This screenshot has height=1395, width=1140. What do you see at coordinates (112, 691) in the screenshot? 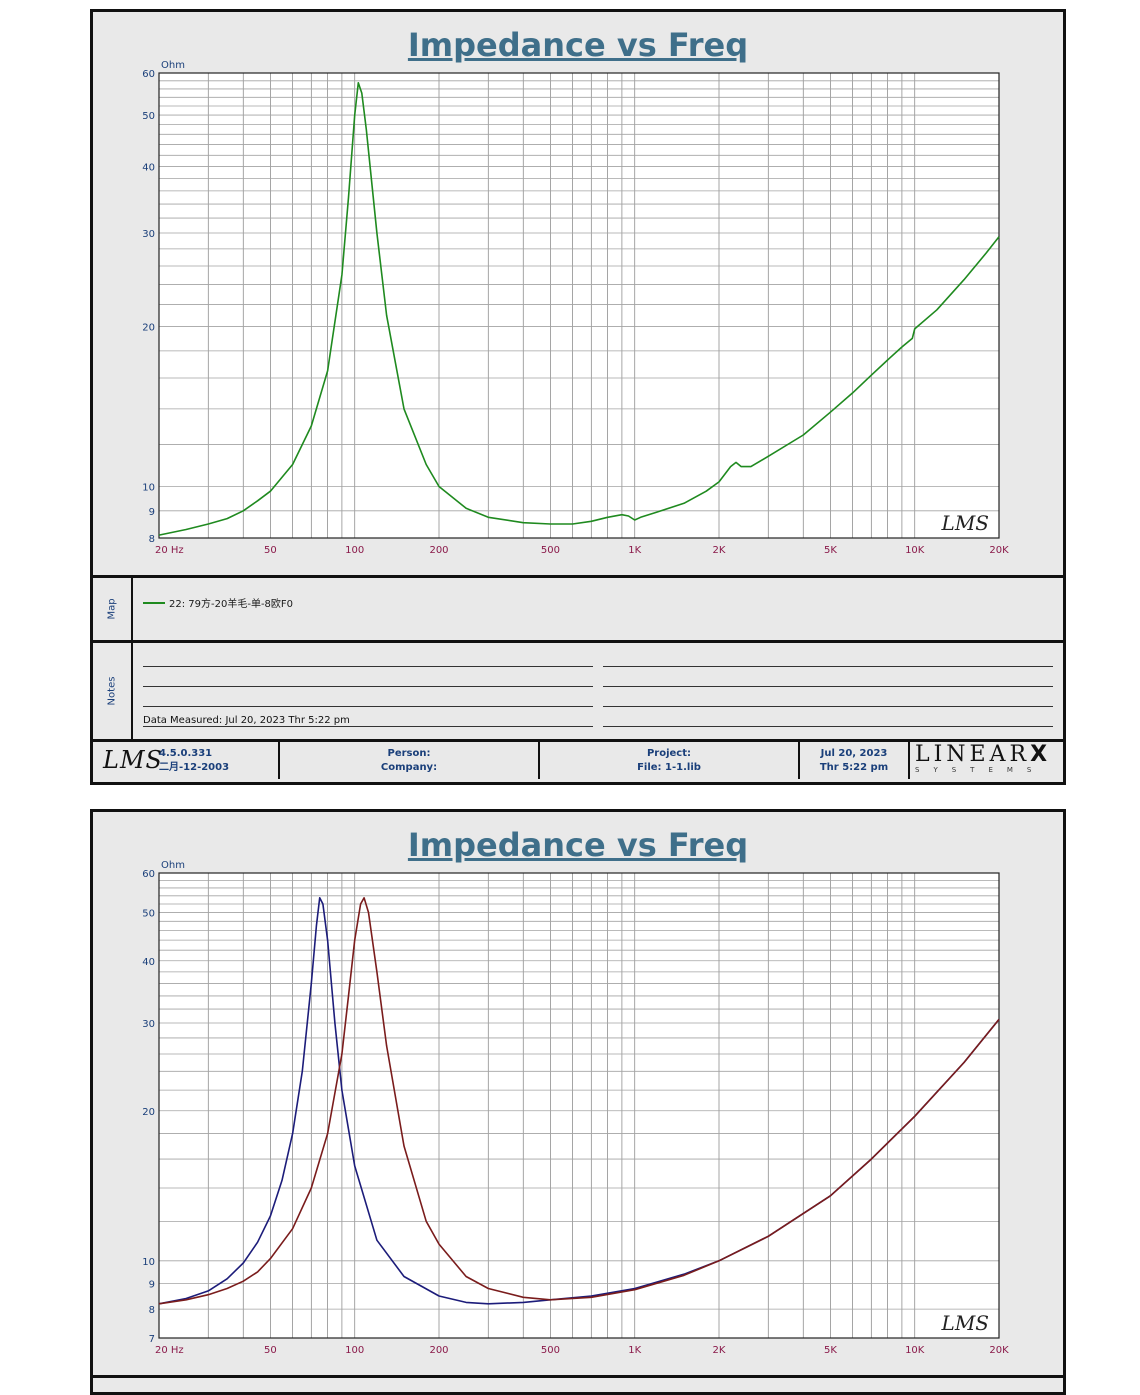
I see `notes-side-label: Notes` at bounding box center [112, 691].